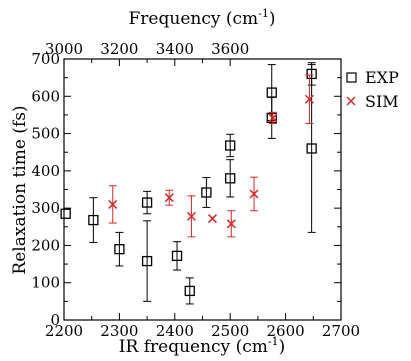 This screenshot has height=361, width=411. What do you see at coordinates (45, 245) in the screenshot?
I see `y-tick-label: 200` at bounding box center [45, 245].